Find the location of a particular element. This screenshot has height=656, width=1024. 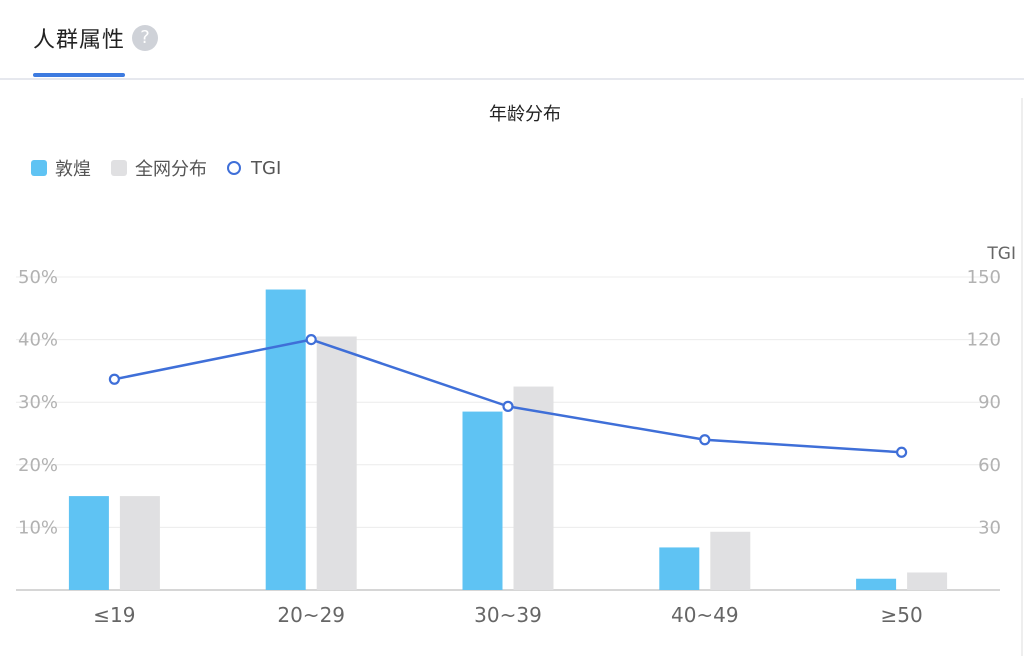

legend-item-dunhuang: 敦煌 is located at coordinates (61, 168).